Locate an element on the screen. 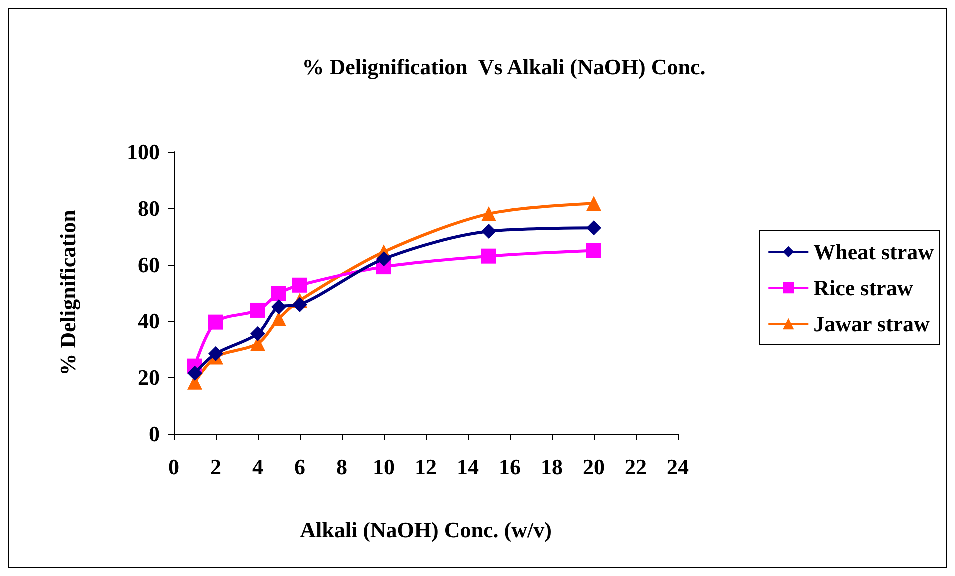 The width and height of the screenshot is (955, 576). y-tick-label: 60 is located at coordinates (149, 265).